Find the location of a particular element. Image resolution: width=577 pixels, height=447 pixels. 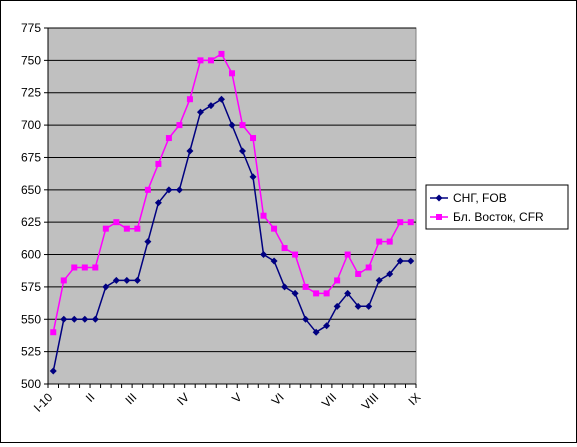

legend: СНГ, FOB Бл. Восток, CFR is located at coordinates (497, 207).